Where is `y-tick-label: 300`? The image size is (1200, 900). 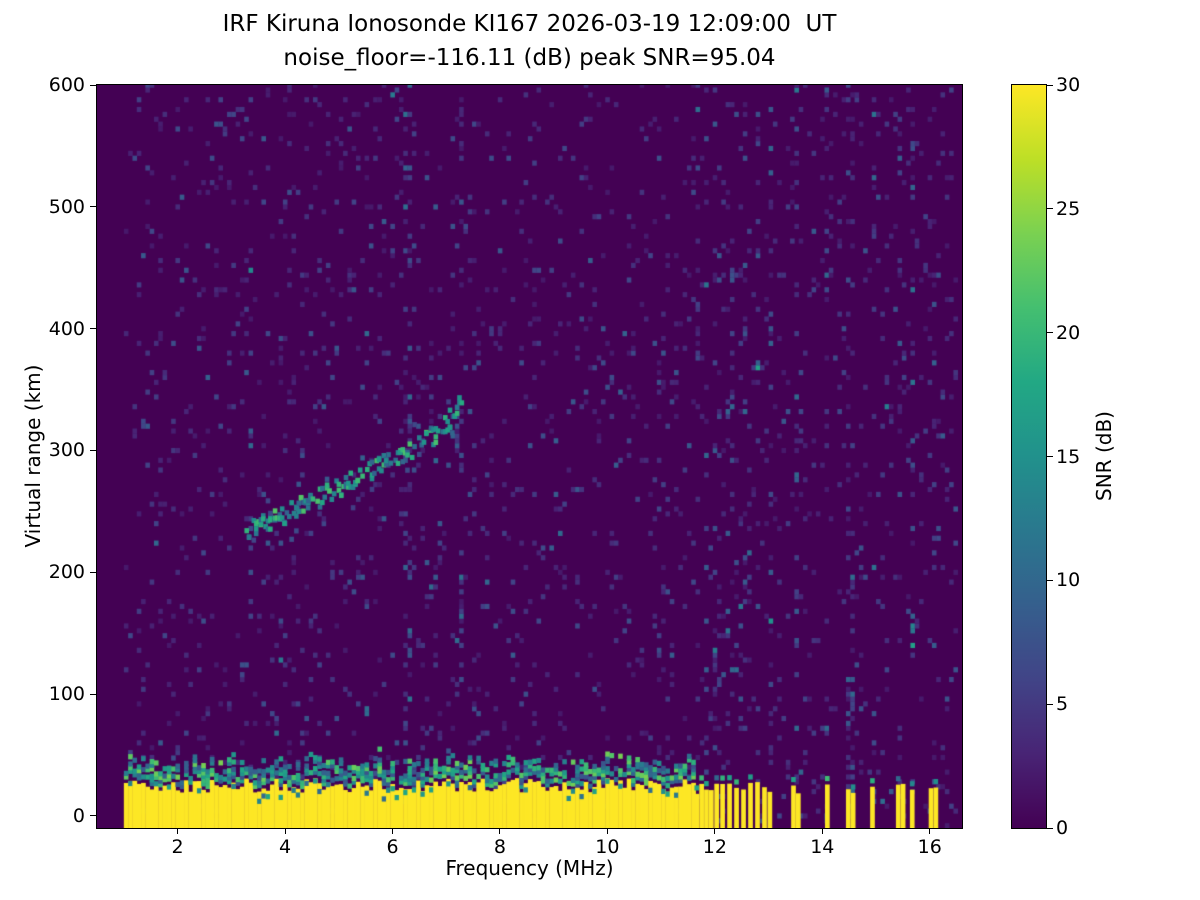
y-tick-label: 300 is located at coordinates (66, 450).